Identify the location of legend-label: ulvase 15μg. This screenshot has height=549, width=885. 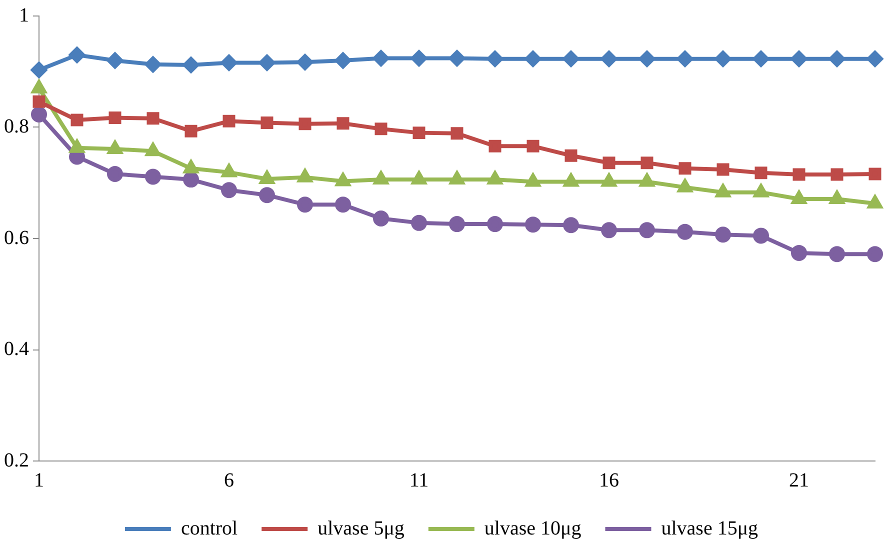
(709, 528).